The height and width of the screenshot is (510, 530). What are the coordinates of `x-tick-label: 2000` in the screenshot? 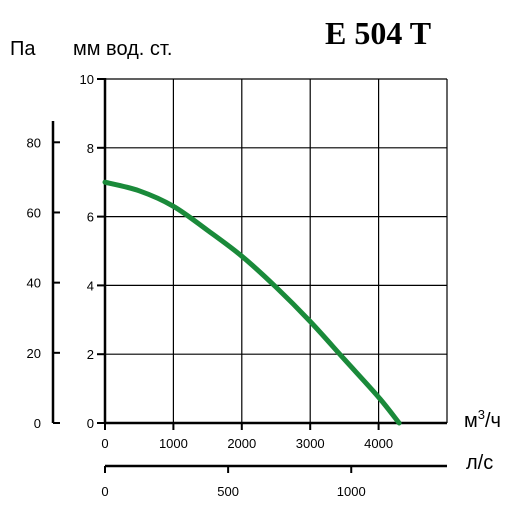 It's located at (241, 443).